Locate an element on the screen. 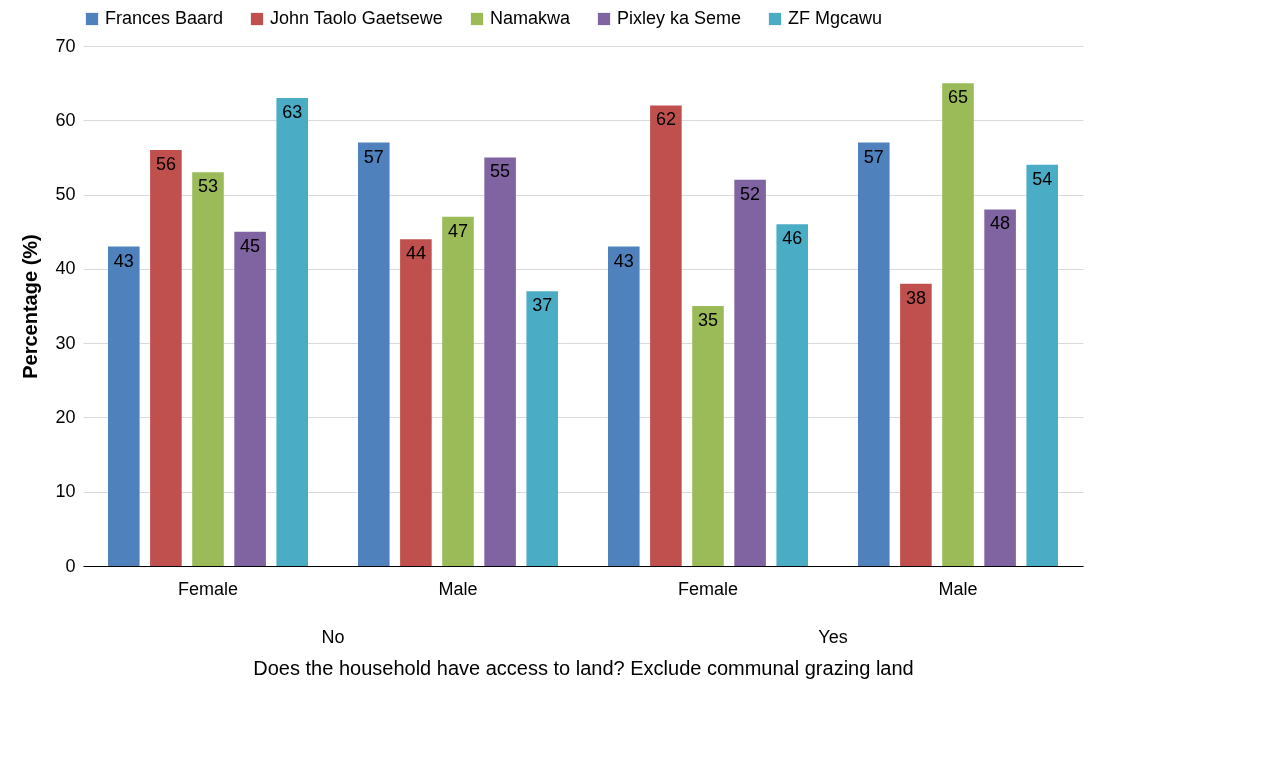 The height and width of the screenshot is (767, 1288). data-label: 37 is located at coordinates (542, 305).